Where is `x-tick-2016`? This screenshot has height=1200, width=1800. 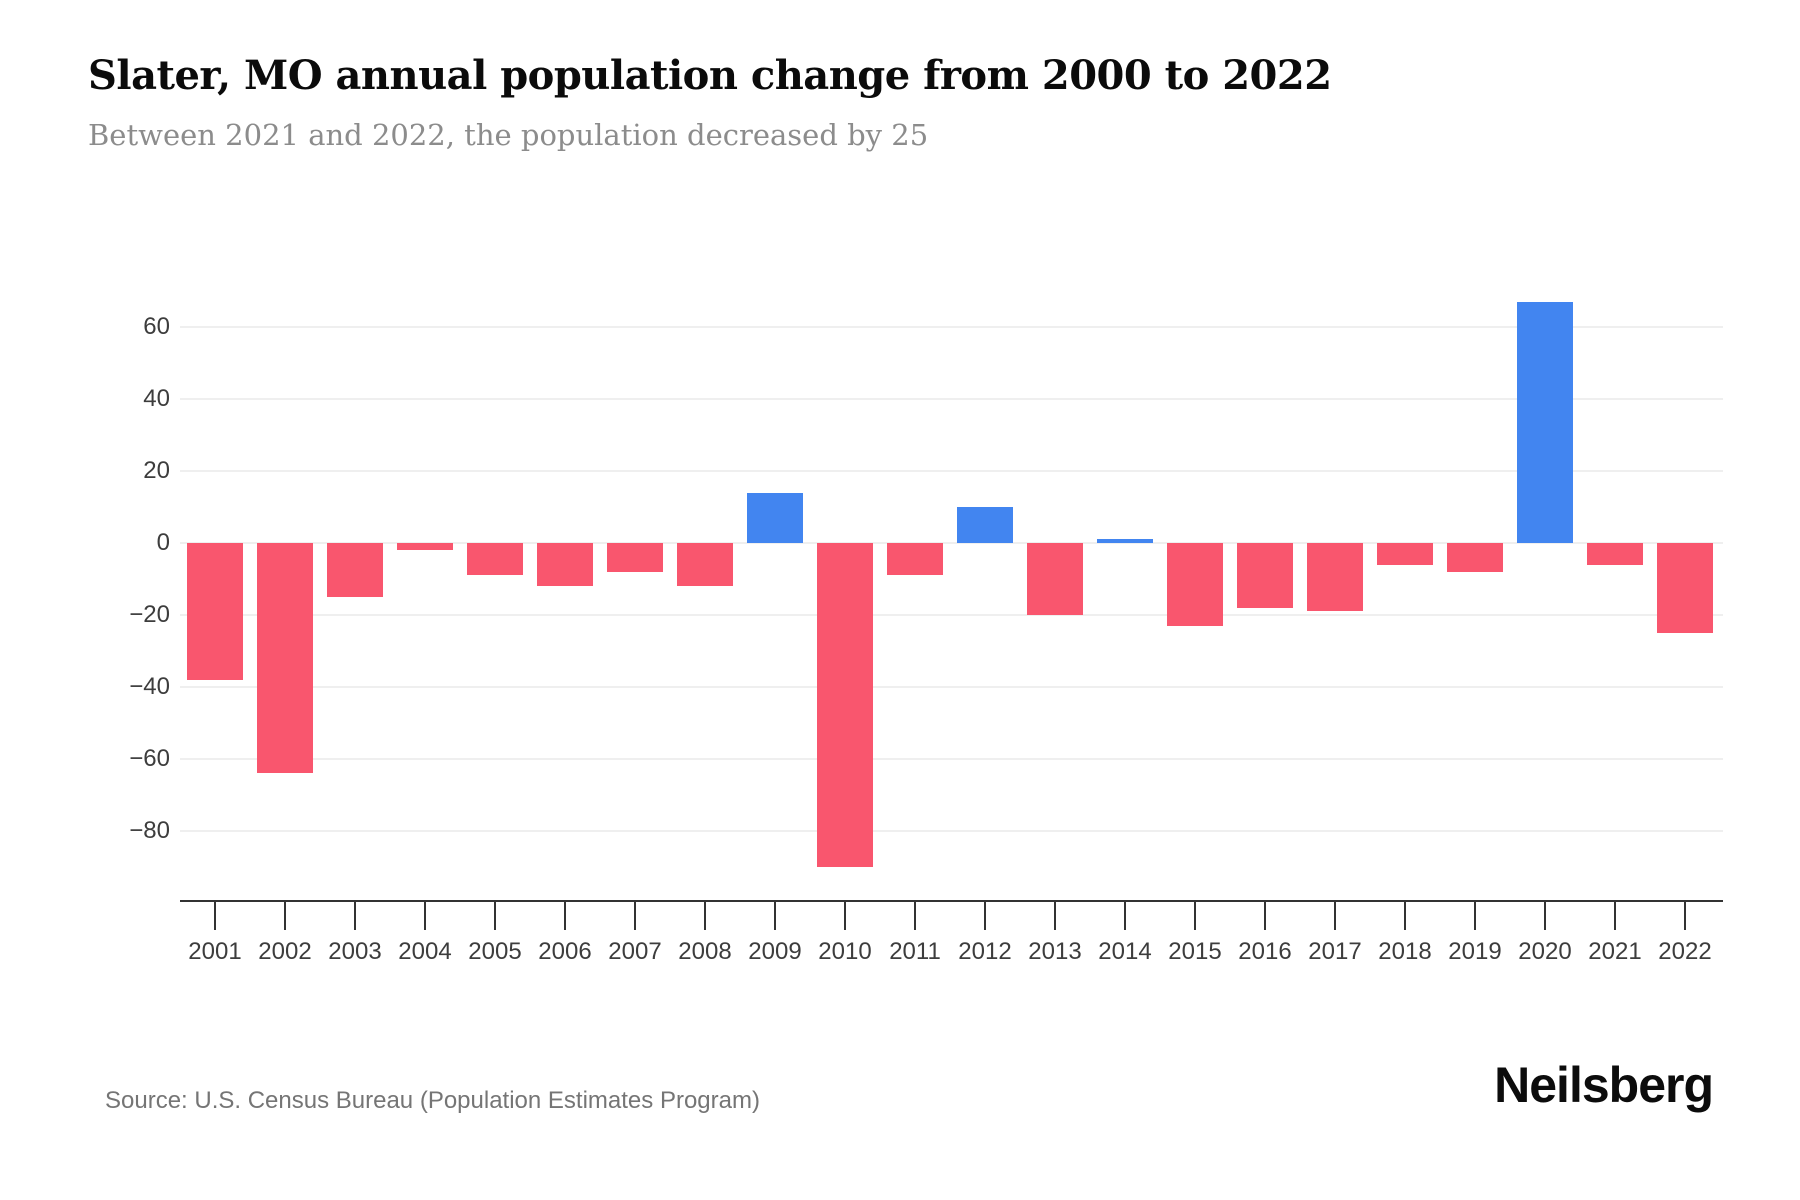
x-tick-2016 is located at coordinates (1265, 916).